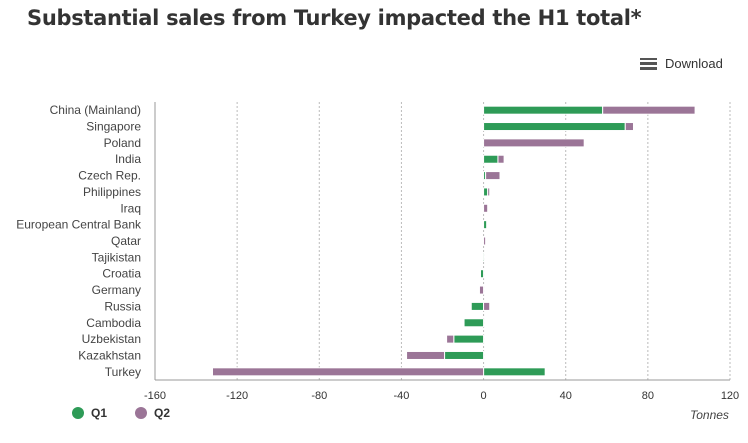  Describe the element at coordinates (237, 396) in the screenshot. I see `x-tick-label: -120` at that location.